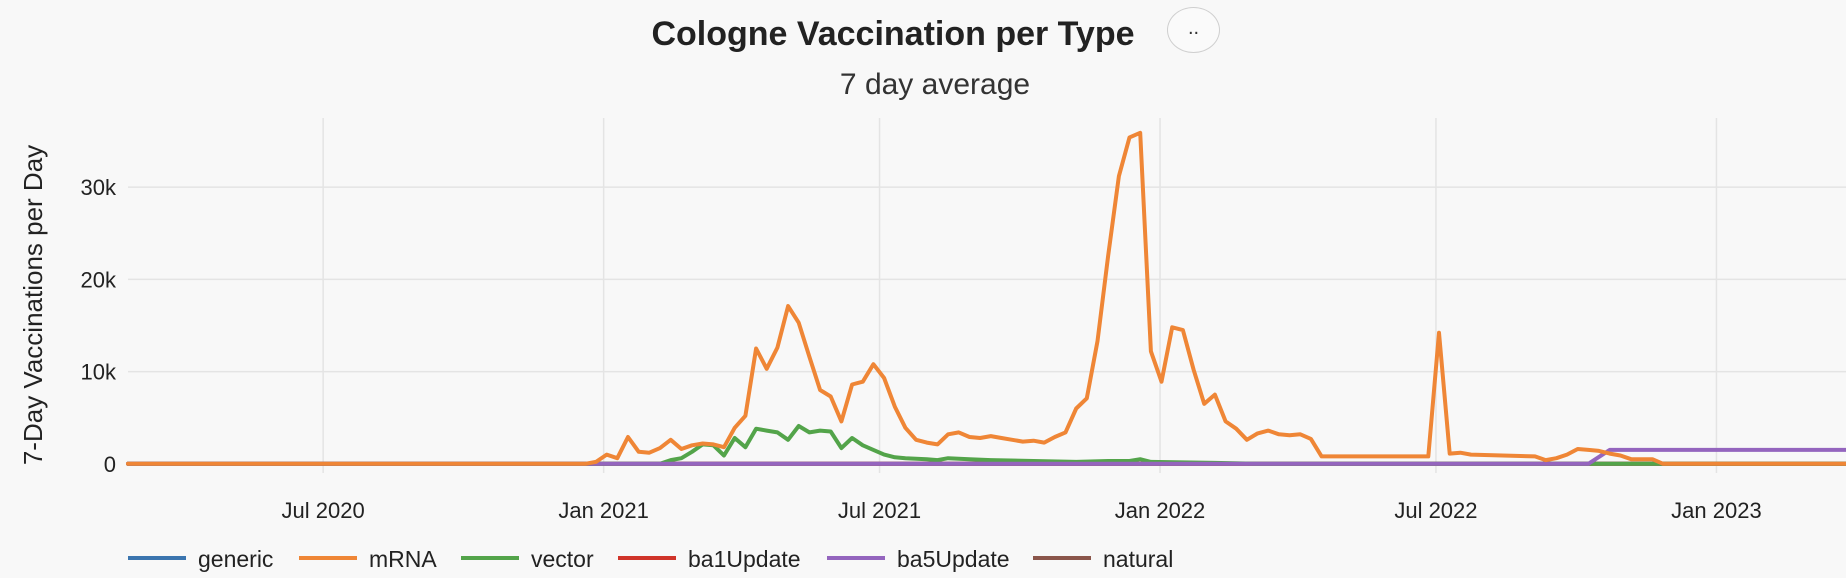 The width and height of the screenshot is (1846, 578). I want to click on legend-item-vector: vector, so click(527, 559).